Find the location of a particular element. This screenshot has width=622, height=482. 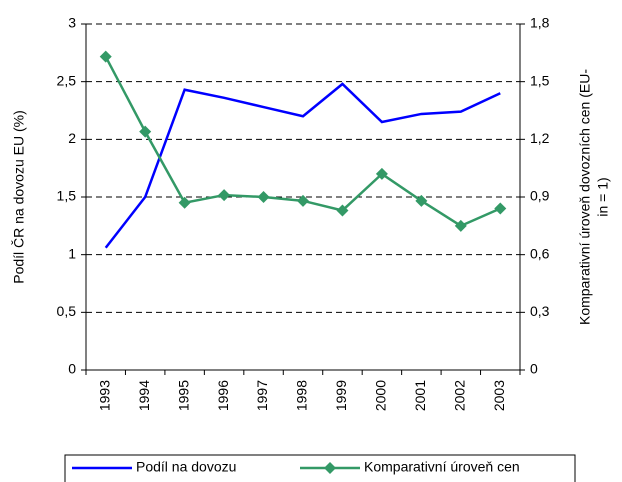

x-tick-label: 1993 is located at coordinates (104, 395).